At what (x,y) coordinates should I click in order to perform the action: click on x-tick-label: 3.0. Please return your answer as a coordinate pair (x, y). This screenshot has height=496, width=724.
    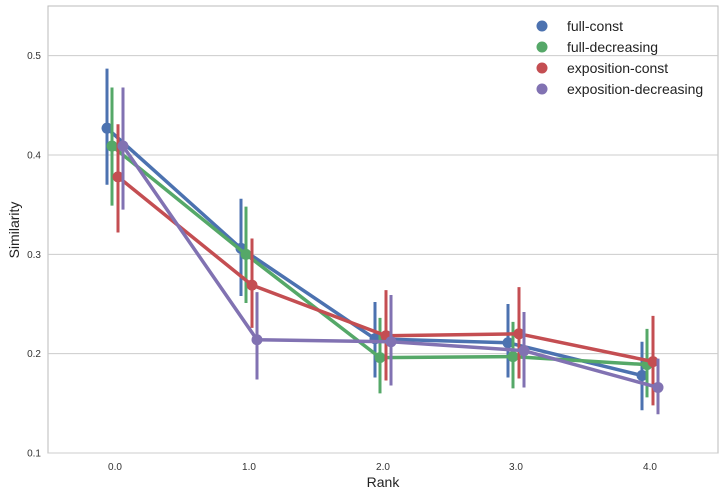
    Looking at the image, I should click on (516, 467).